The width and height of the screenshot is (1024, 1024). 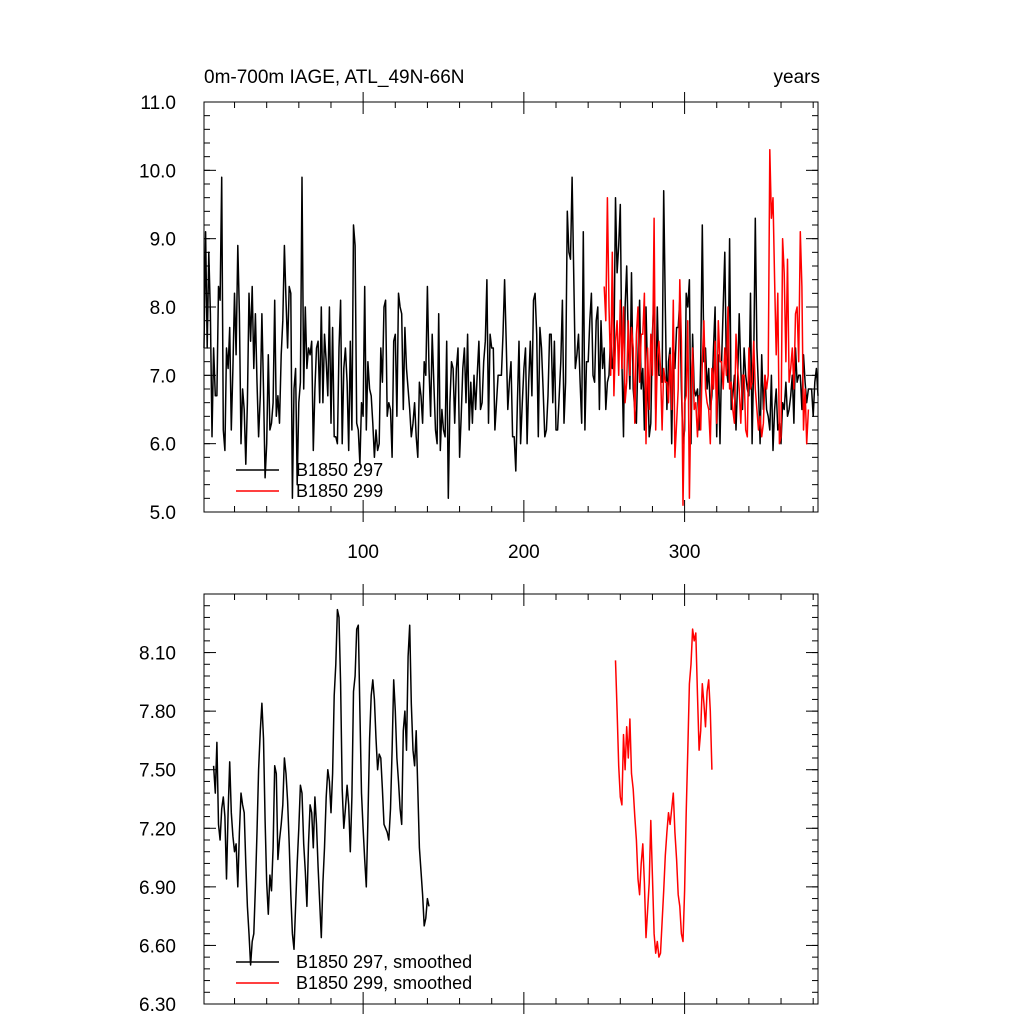 What do you see at coordinates (157, 171) in the screenshot?
I see `top-ytick-label: 10.0` at bounding box center [157, 171].